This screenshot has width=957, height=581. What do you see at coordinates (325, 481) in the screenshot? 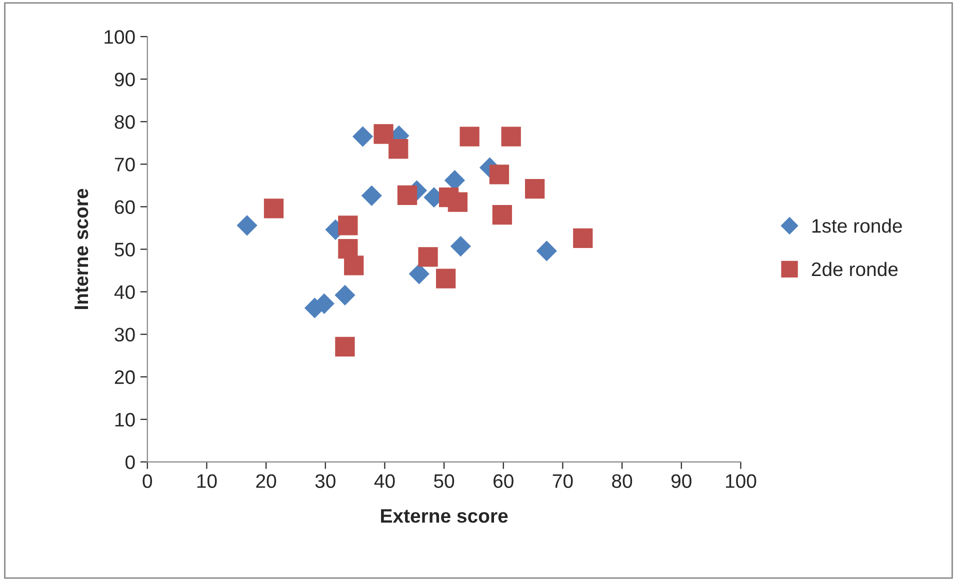
I see `x-tick-label: 30` at bounding box center [325, 481].